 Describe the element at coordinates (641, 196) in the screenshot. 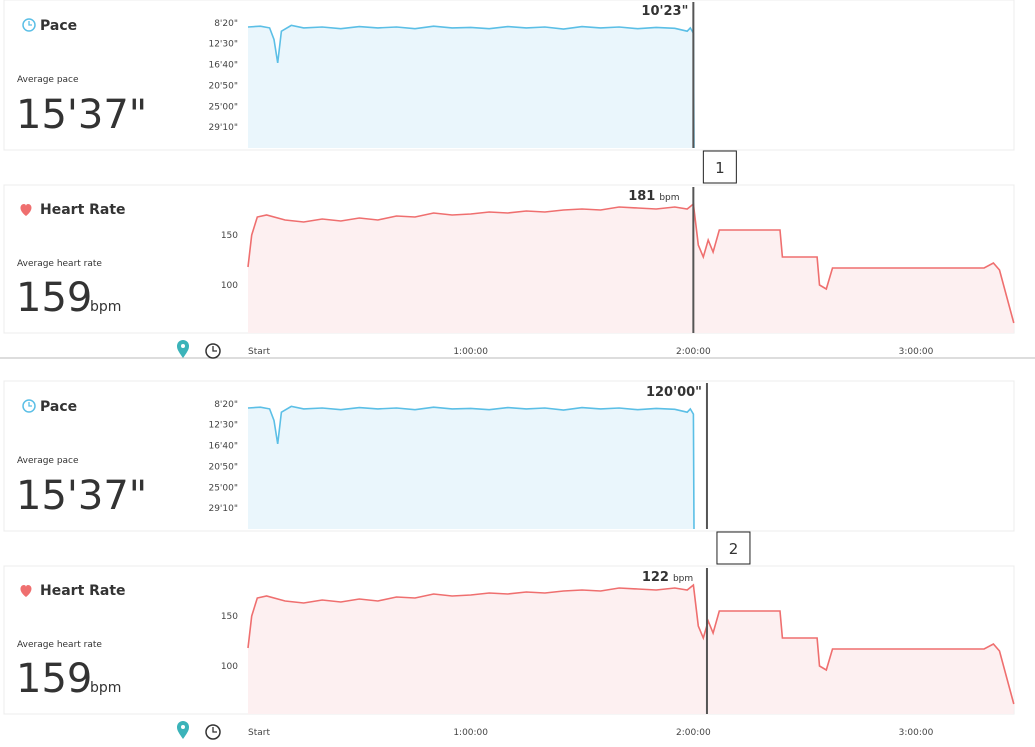

I see `hr-cursor-value: 181` at that location.